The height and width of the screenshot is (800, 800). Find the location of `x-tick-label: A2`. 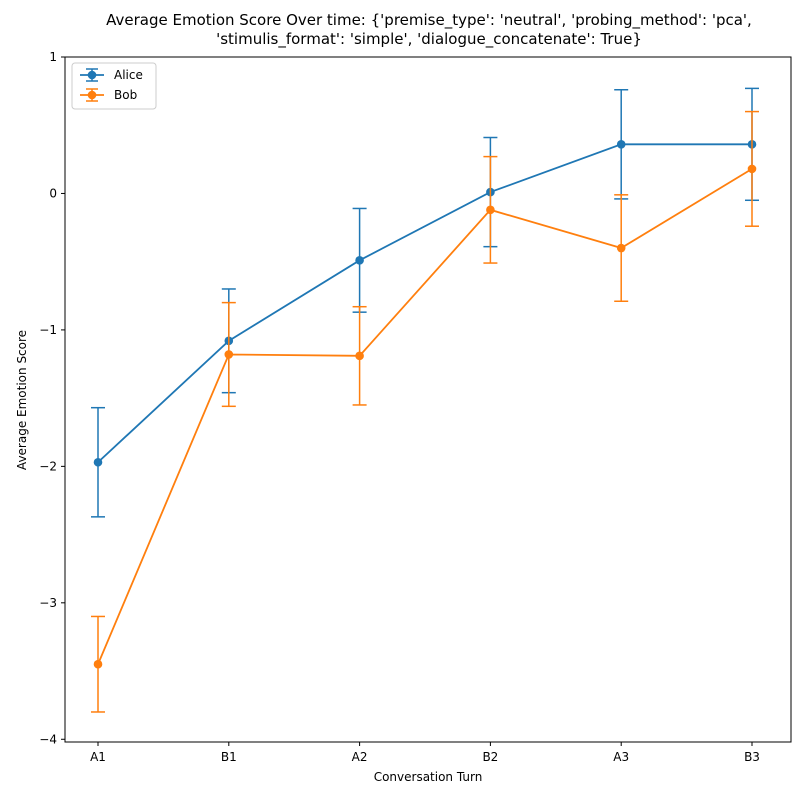

x-tick-label: A2 is located at coordinates (360, 757).